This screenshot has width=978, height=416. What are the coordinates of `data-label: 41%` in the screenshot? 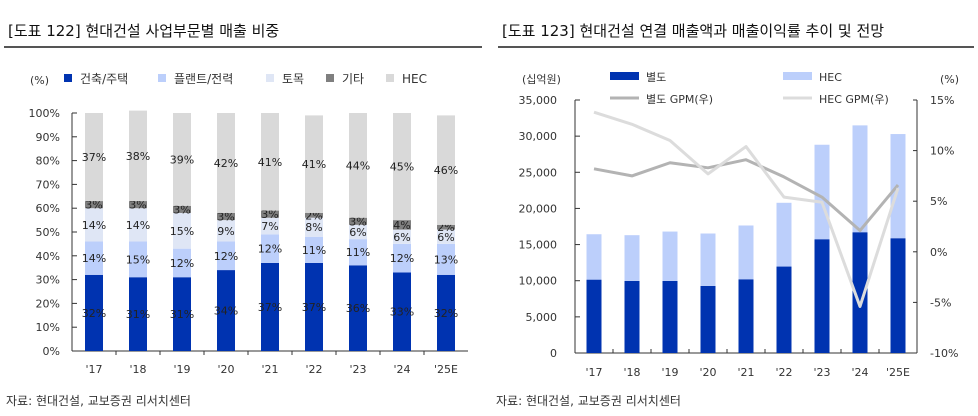 It's located at (314, 164).